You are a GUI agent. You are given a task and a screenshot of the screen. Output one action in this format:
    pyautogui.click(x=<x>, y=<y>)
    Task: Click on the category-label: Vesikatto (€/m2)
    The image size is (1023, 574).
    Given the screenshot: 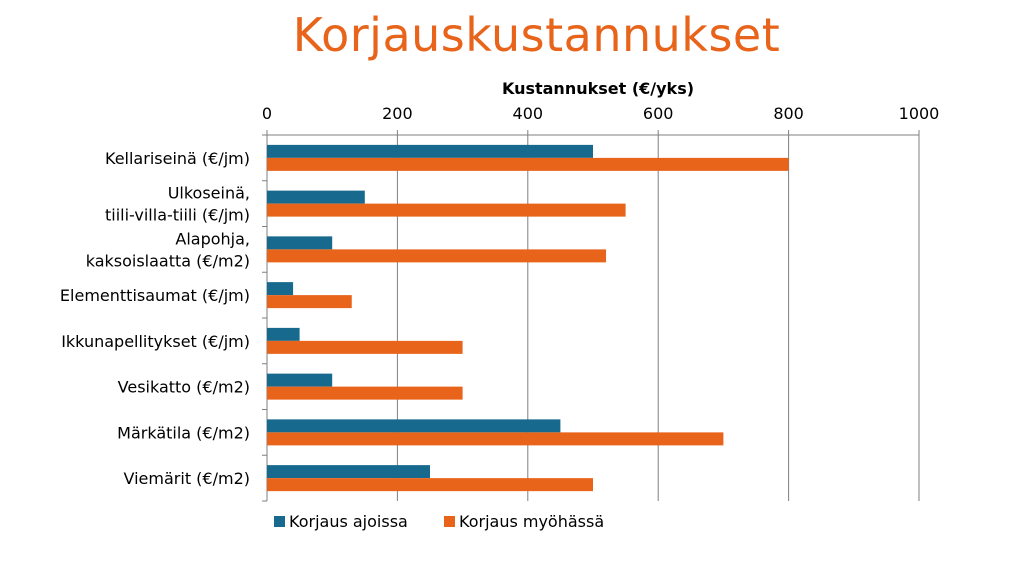 What is the action you would take?
    pyautogui.click(x=184, y=387)
    